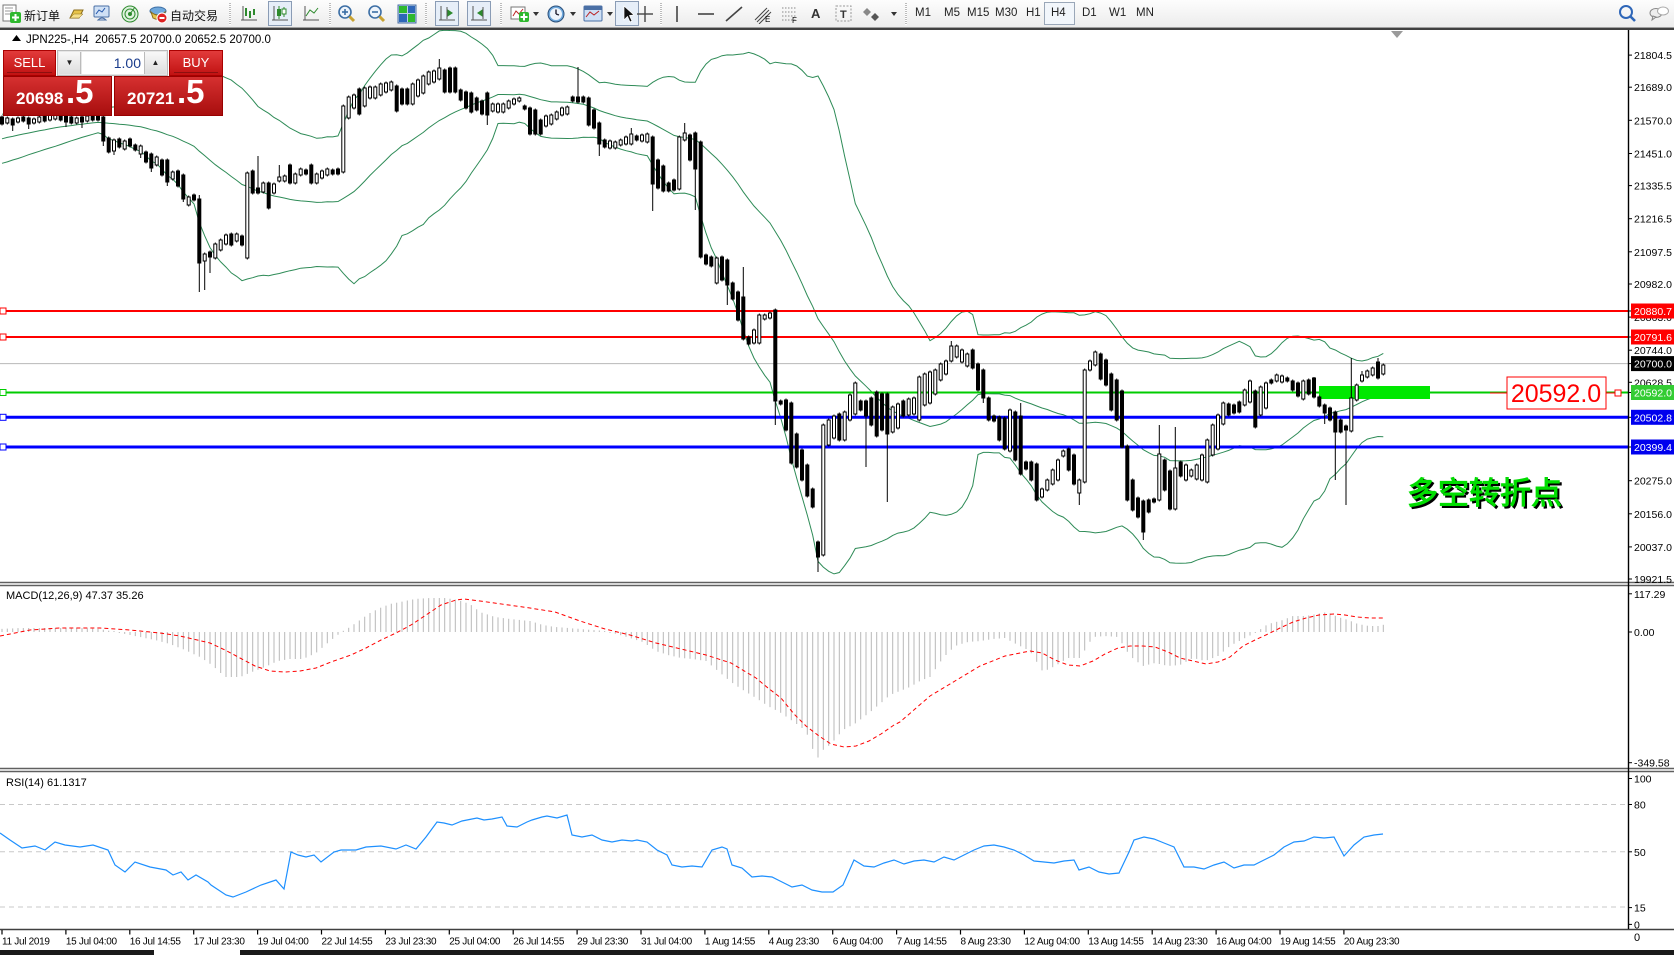 This screenshot has width=1674, height=955. Describe the element at coordinates (603, 942) in the screenshot. I see `svg-text: 29 Jul 23:30` at that location.